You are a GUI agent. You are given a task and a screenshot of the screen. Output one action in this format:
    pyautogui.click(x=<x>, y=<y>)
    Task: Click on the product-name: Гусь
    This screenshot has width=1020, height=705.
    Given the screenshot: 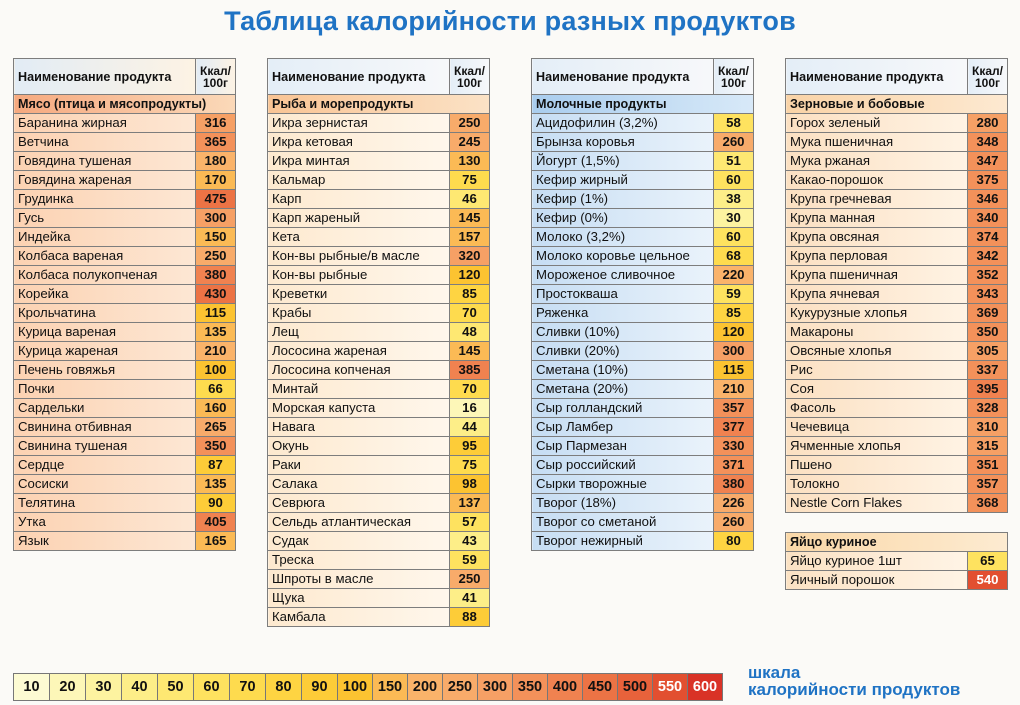 What is the action you would take?
    pyautogui.click(x=104, y=218)
    